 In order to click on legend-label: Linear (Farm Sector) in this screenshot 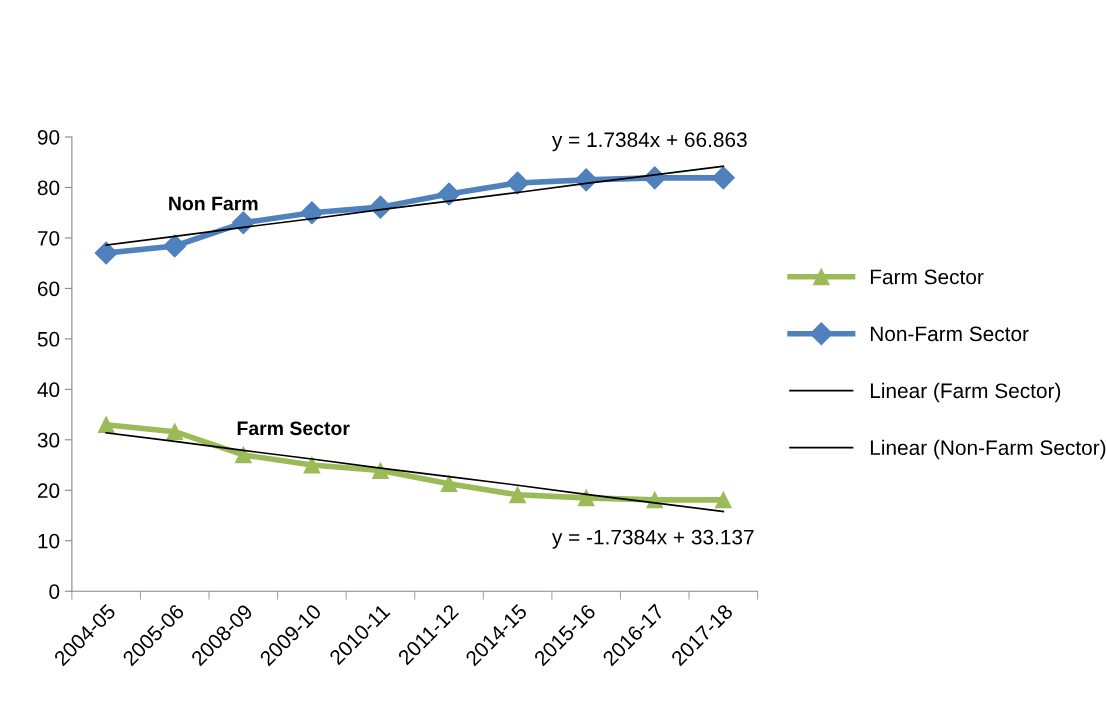, I will do `click(965, 392)`.